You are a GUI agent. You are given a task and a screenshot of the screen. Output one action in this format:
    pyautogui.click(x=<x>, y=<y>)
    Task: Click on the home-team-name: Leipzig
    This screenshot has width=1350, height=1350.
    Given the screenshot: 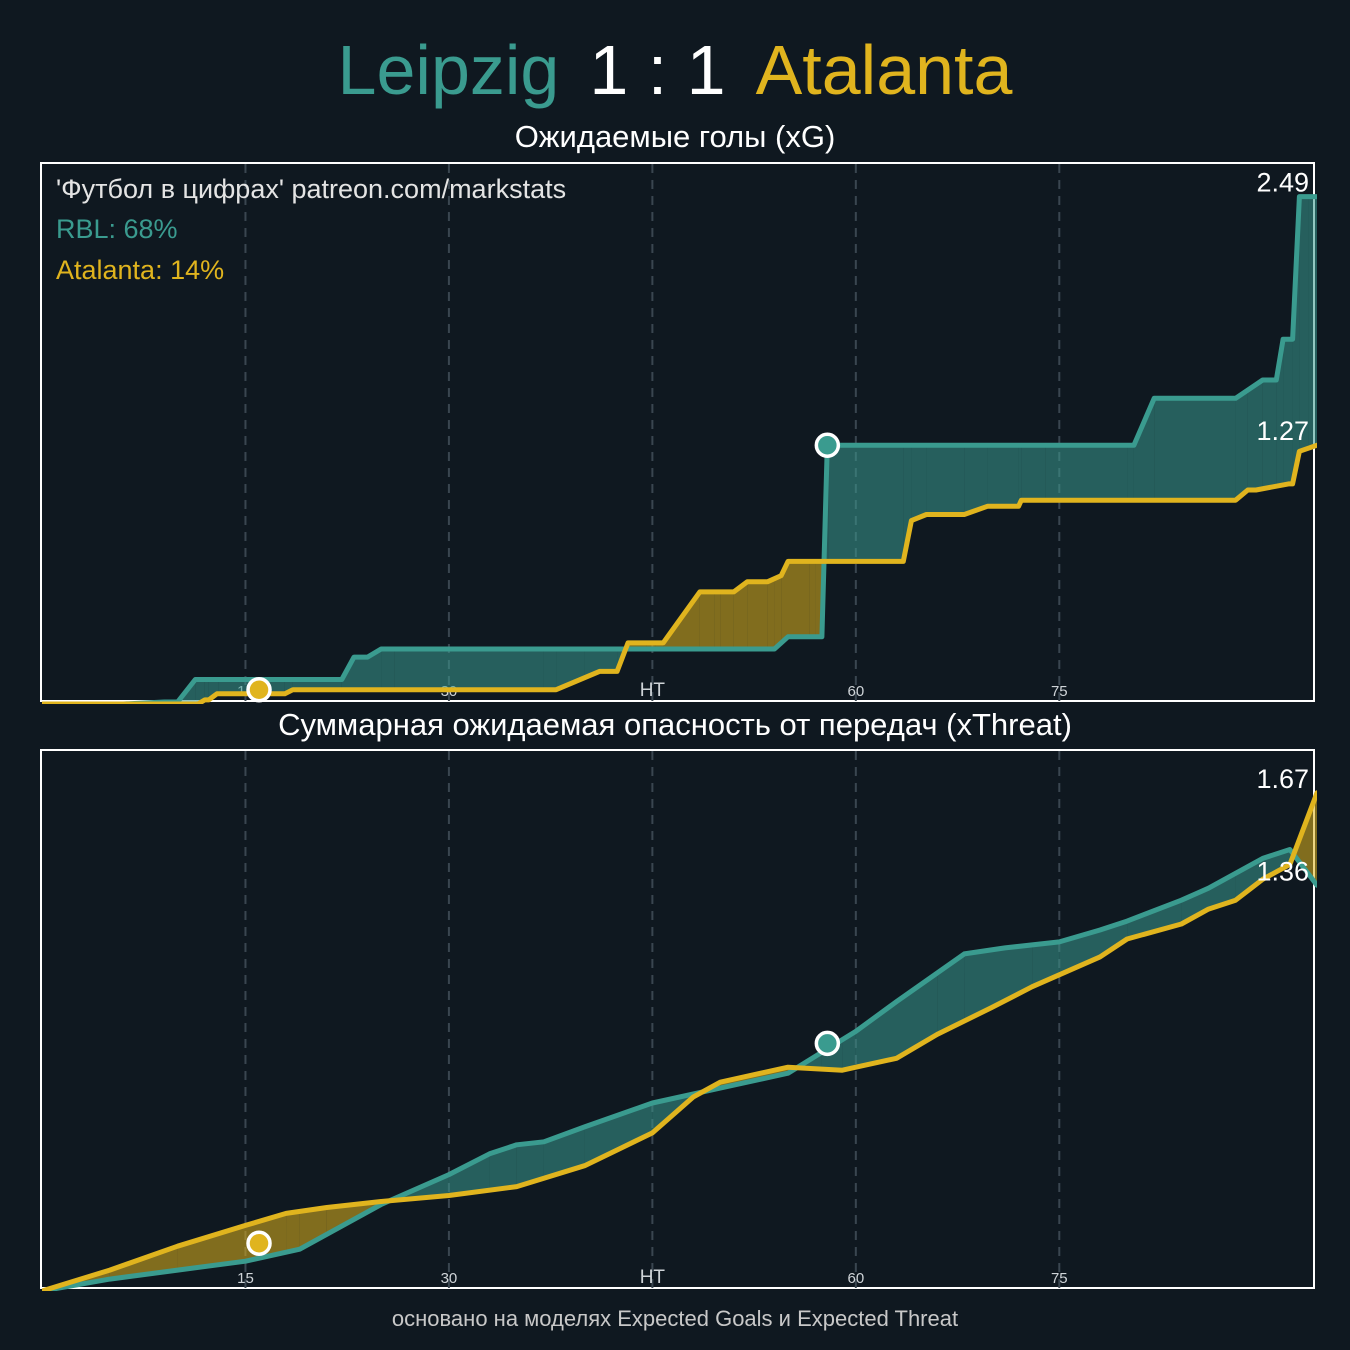 What is the action you would take?
    pyautogui.click(x=448, y=70)
    